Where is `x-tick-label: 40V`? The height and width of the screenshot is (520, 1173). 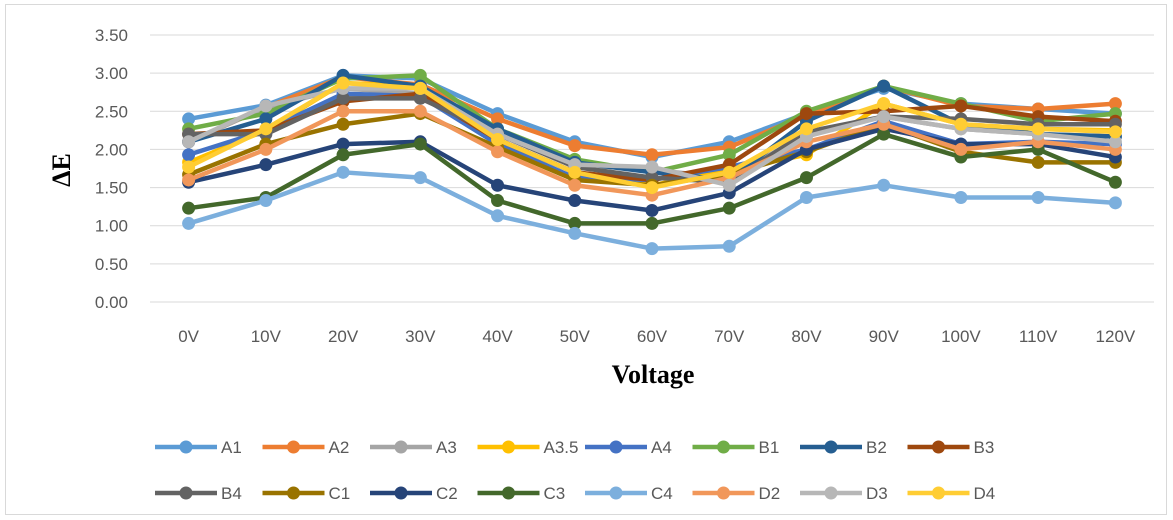
x-tick-label: 40V is located at coordinates (497, 336).